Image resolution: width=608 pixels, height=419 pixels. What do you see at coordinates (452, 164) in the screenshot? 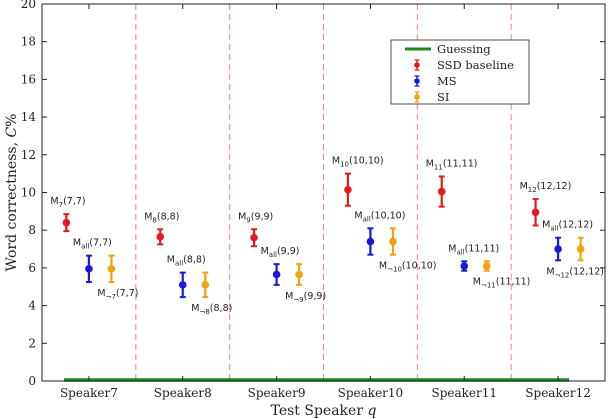
I see `point-label: M11(11,11)` at bounding box center [452, 164].